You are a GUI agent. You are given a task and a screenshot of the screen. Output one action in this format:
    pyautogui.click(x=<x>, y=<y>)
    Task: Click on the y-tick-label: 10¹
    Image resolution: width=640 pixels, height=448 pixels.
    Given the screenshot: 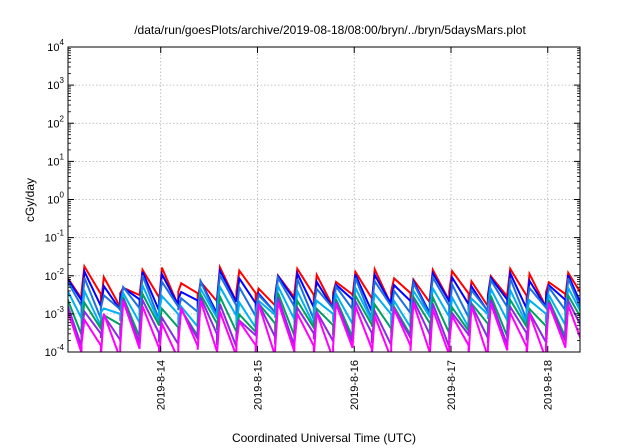 What is the action you would take?
    pyautogui.click(x=55, y=160)
    